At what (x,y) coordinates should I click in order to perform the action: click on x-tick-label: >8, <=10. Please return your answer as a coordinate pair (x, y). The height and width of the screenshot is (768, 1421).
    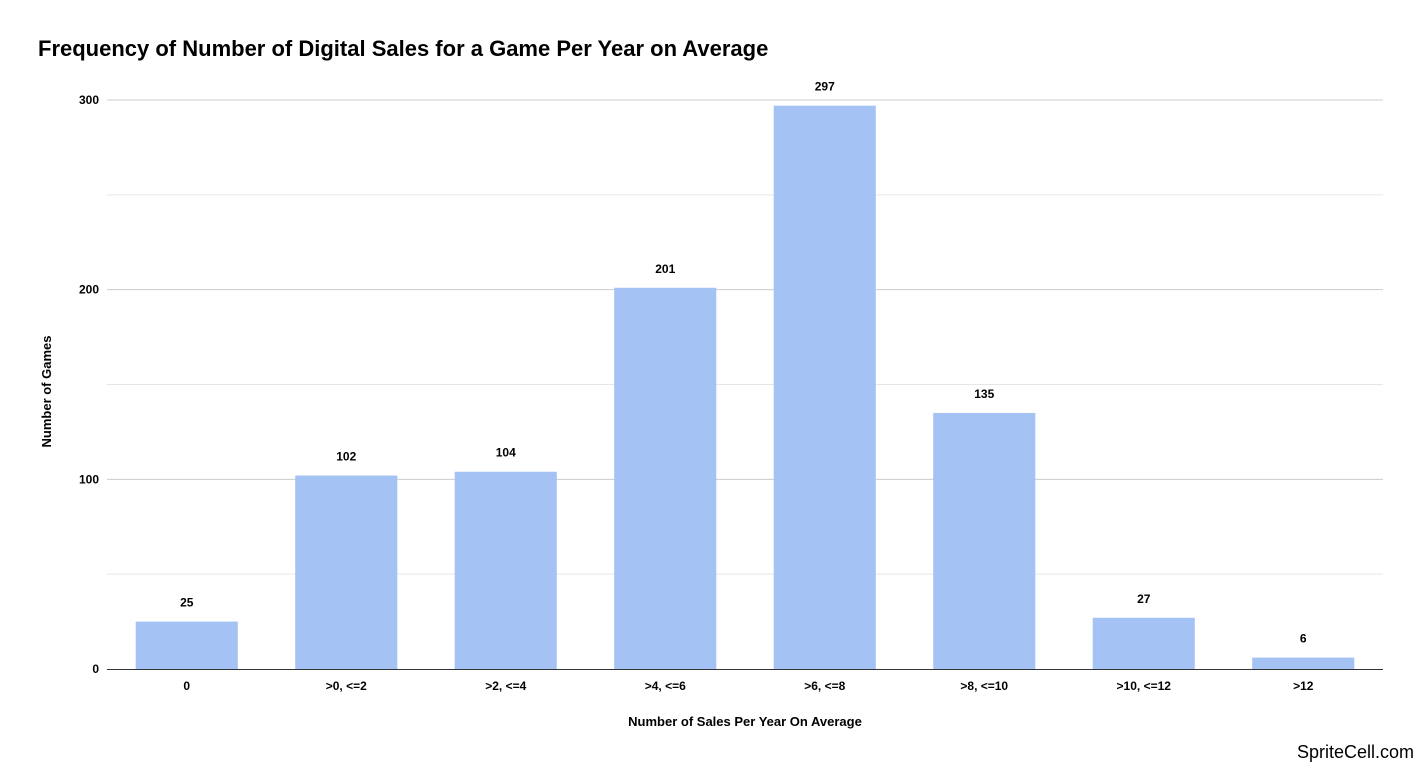
    Looking at the image, I should click on (984, 686).